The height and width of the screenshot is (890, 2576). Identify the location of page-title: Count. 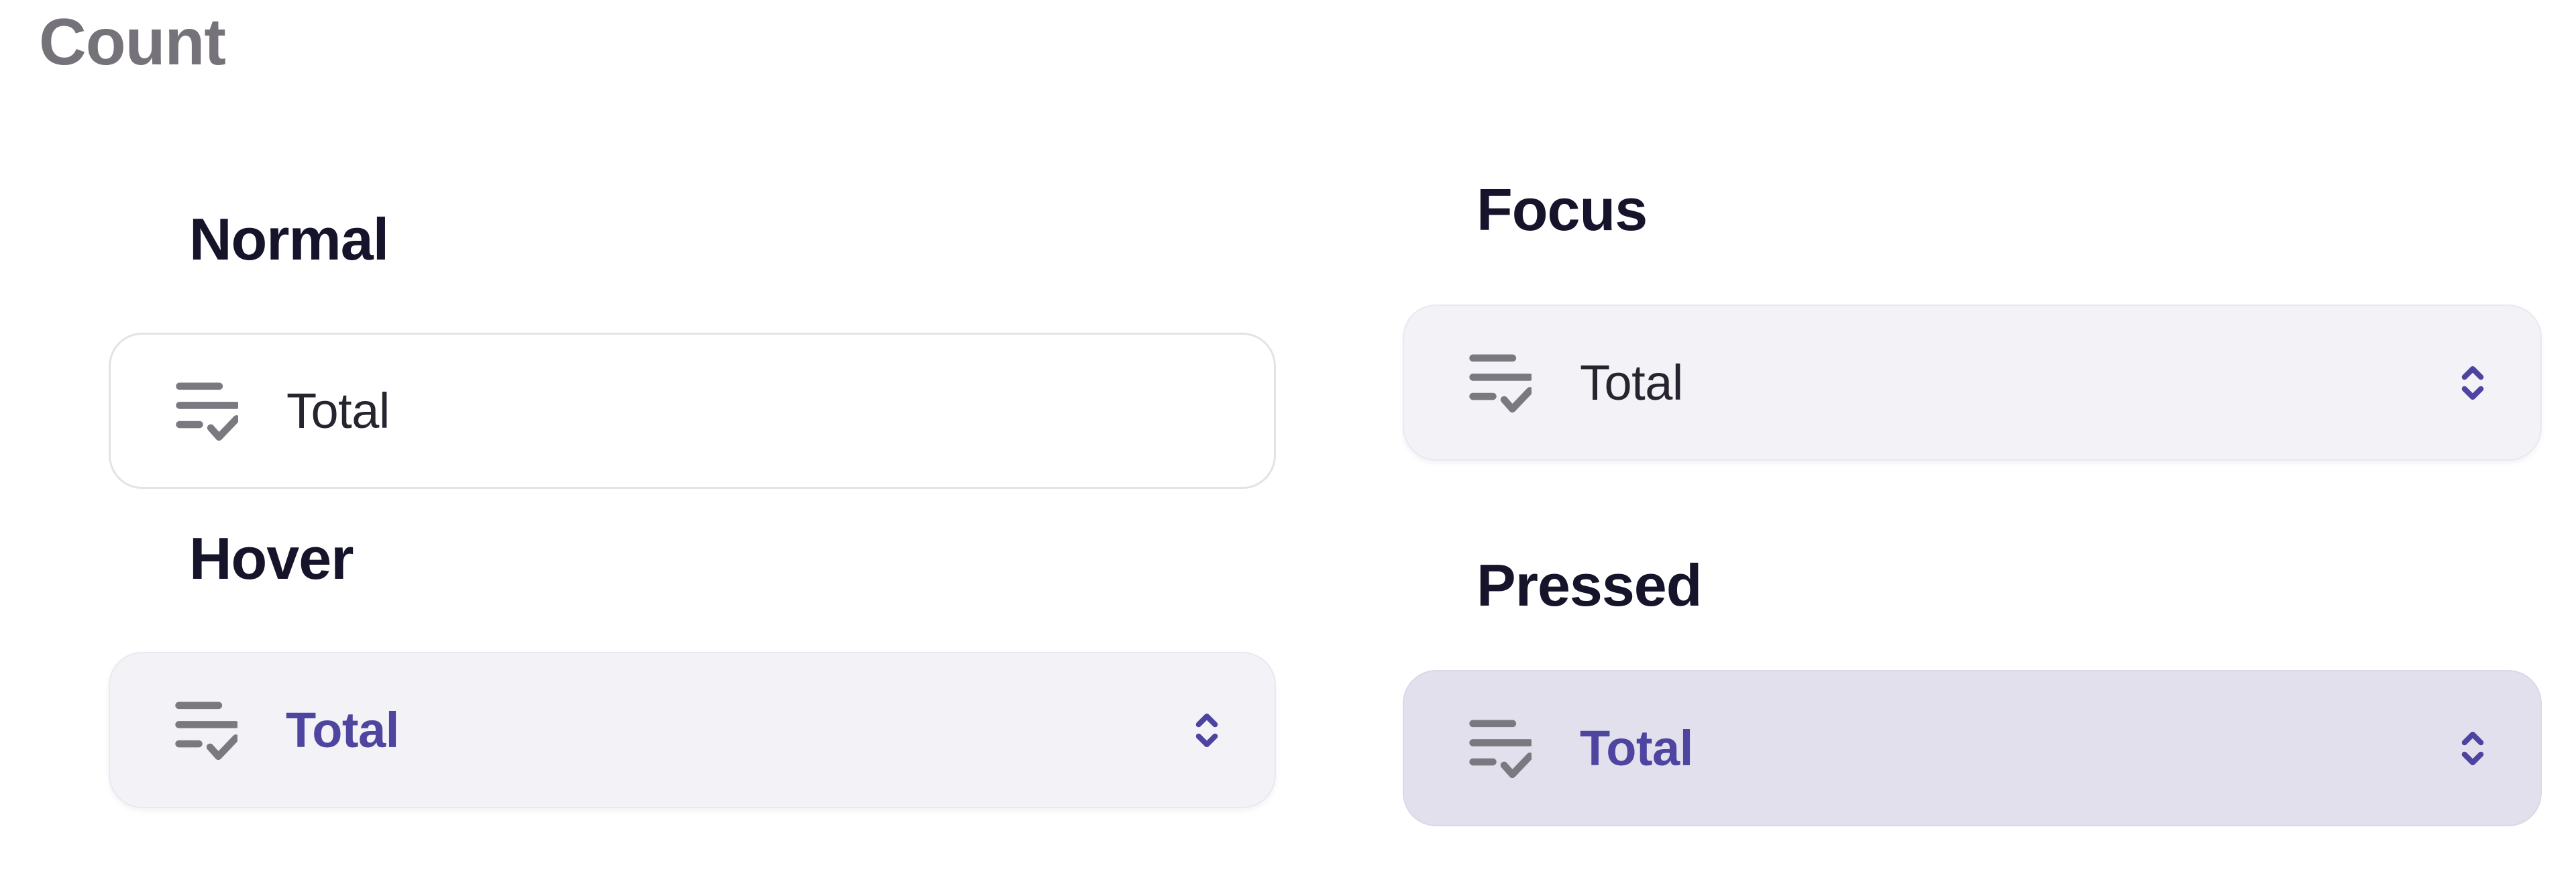
(132, 41).